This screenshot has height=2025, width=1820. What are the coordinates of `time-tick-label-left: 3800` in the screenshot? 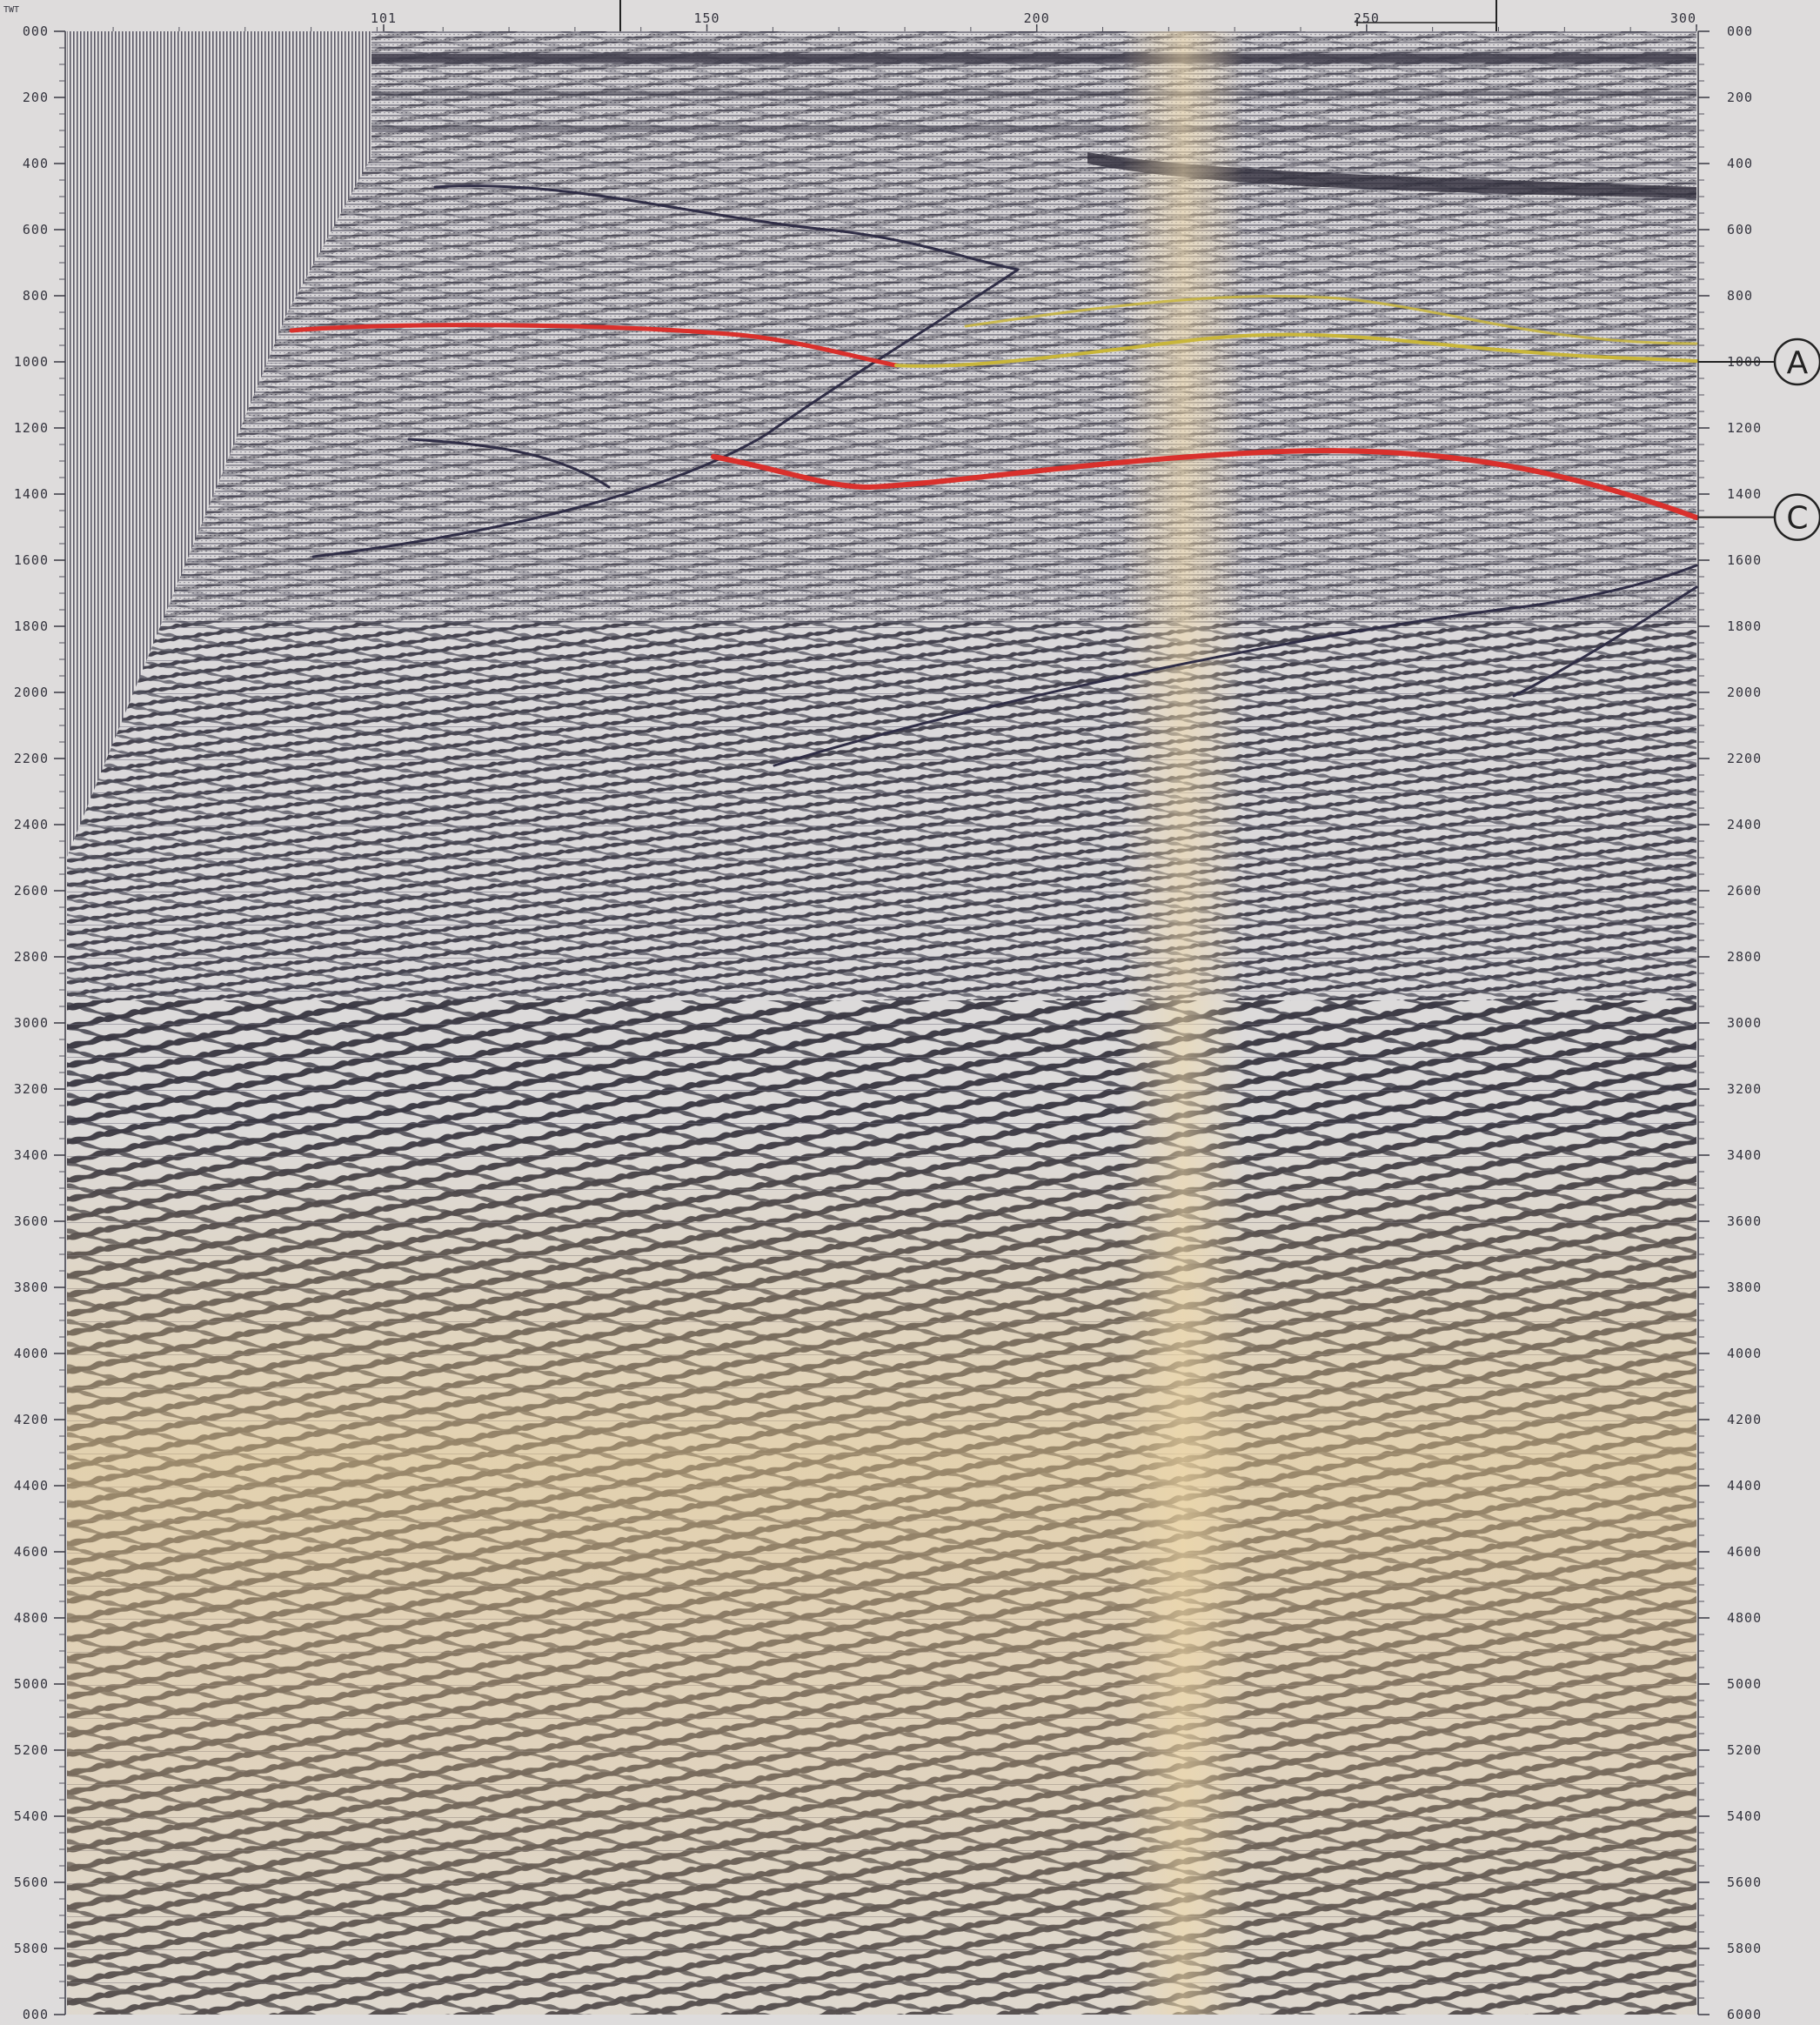 It's located at (31, 1287).